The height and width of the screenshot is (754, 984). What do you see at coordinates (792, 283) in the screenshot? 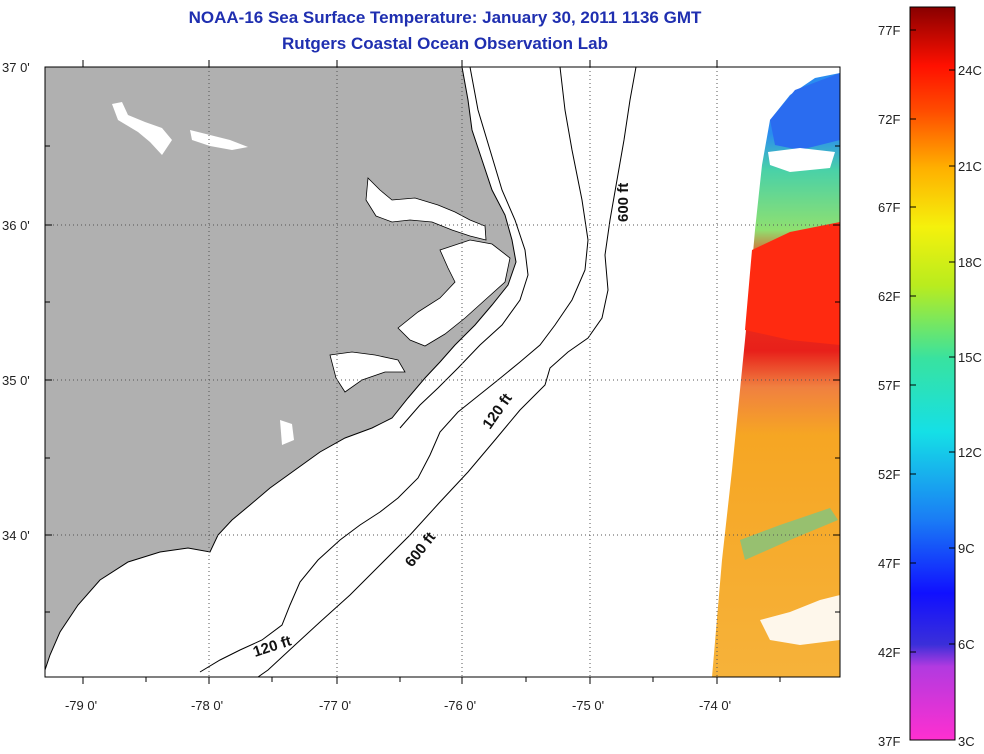
I see `sst-warm-core` at bounding box center [792, 283].